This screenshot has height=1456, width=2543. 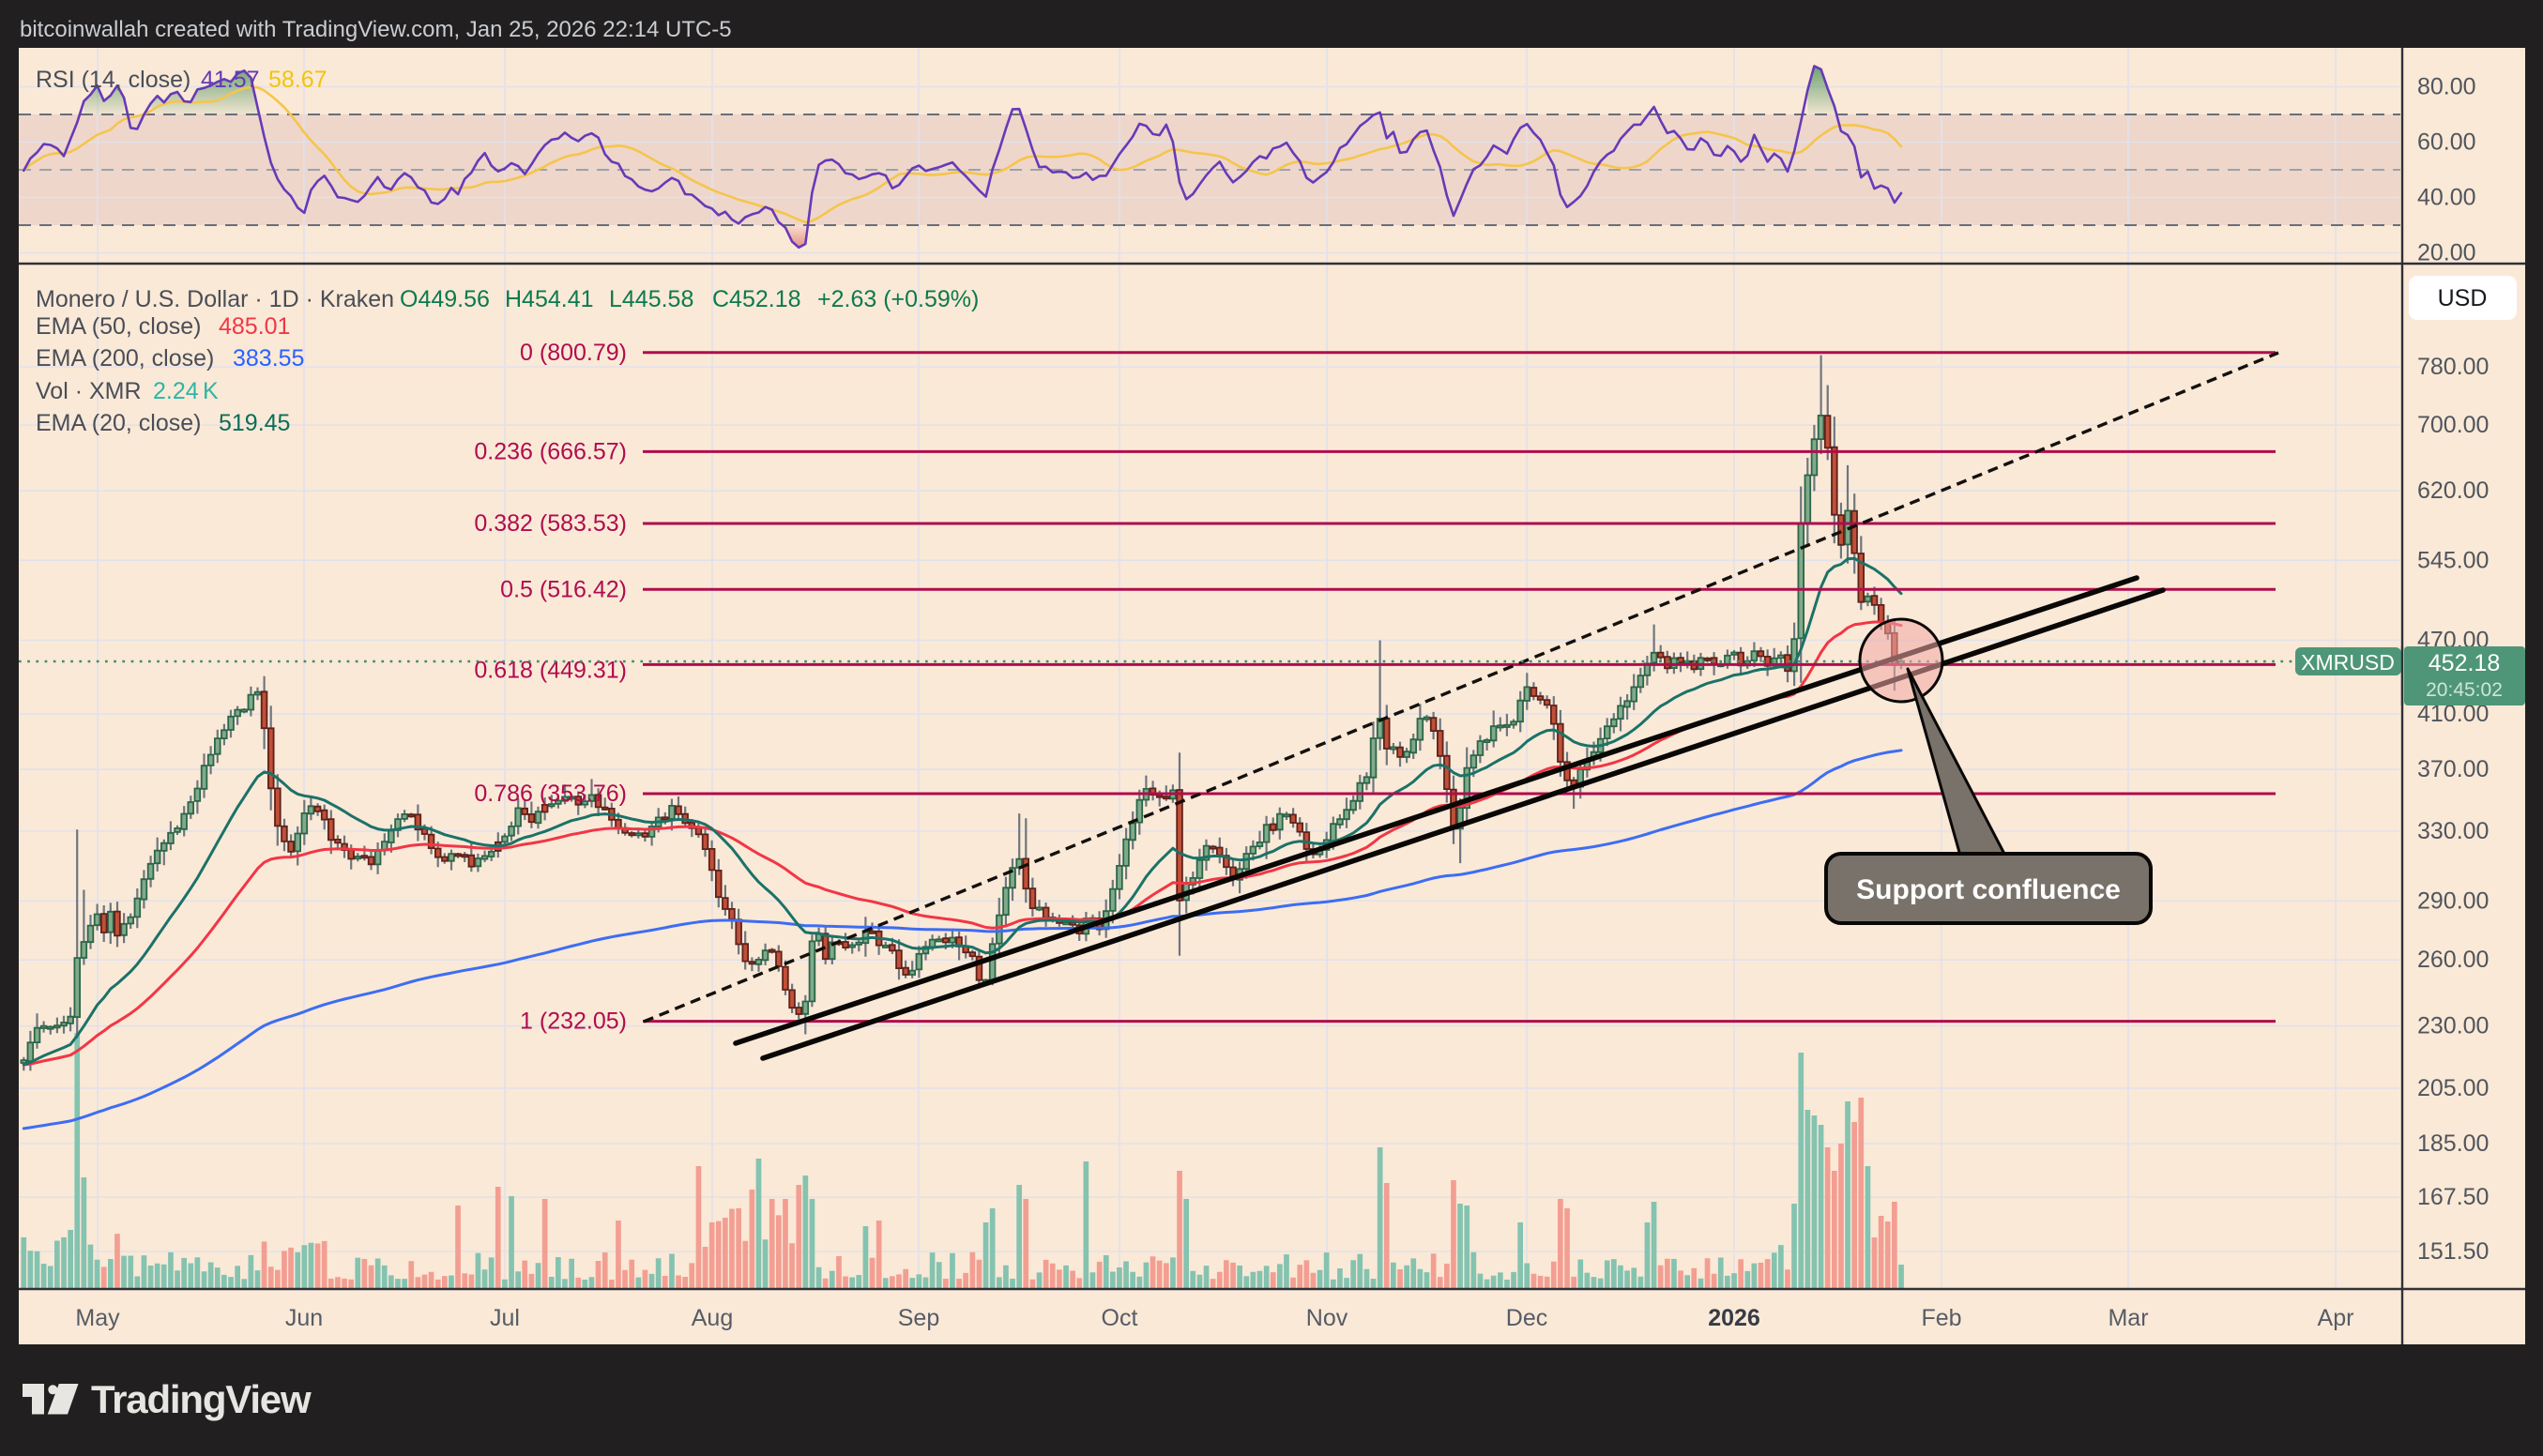 What do you see at coordinates (2463, 298) in the screenshot?
I see `svg-text: USD` at bounding box center [2463, 298].